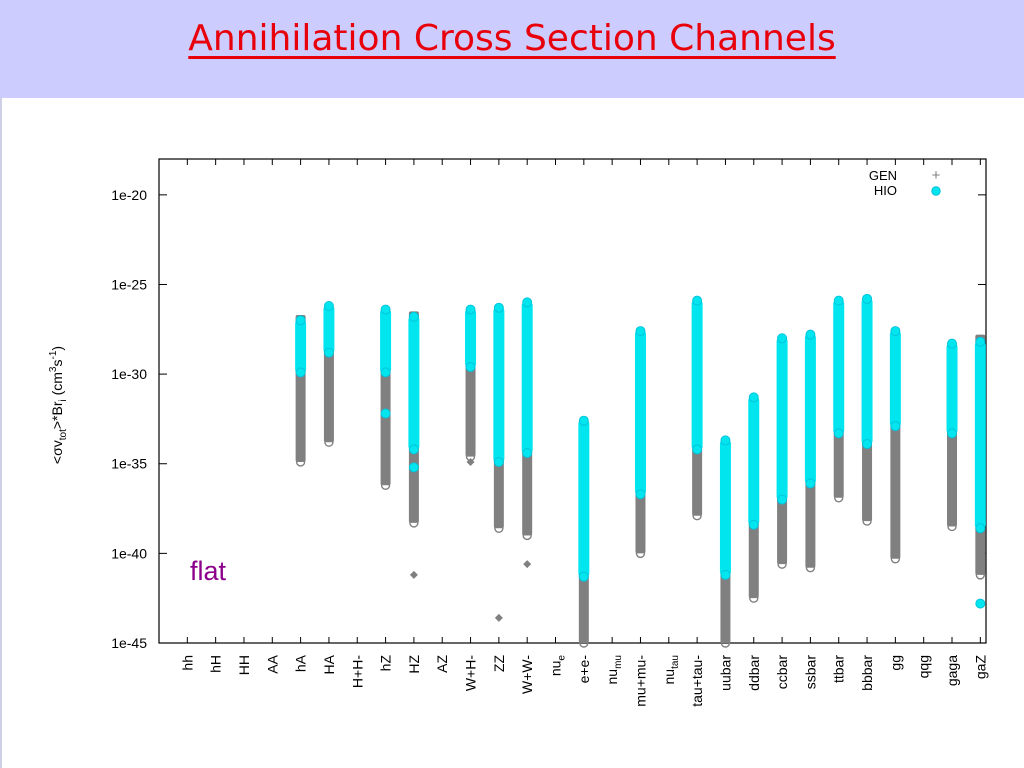 The image size is (1024, 768). I want to click on x-tick-label-group: H+H-, so click(357, 671).